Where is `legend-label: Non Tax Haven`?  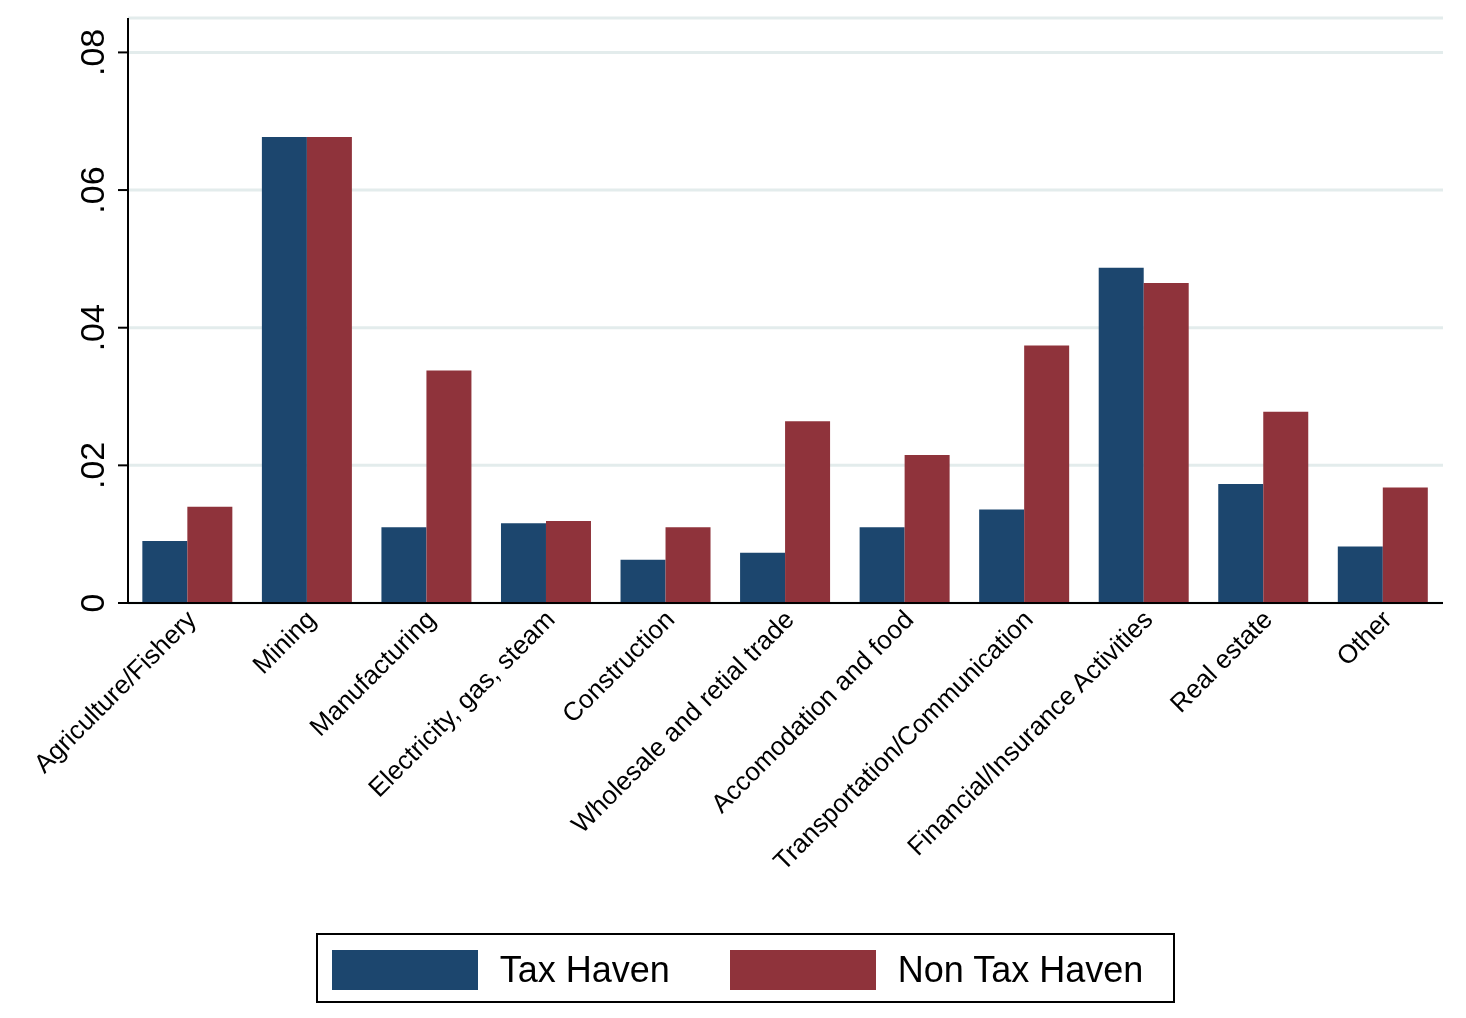 legend-label: Non Tax Haven is located at coordinates (1020, 970).